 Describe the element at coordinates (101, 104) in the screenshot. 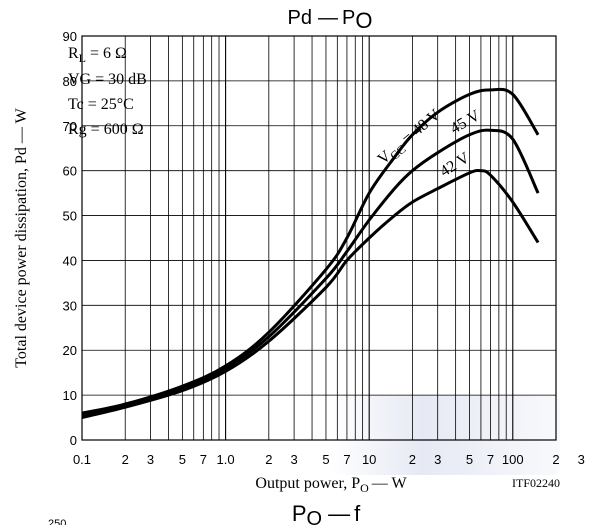

I see `condition-line-3: Tc = 25°C` at that location.